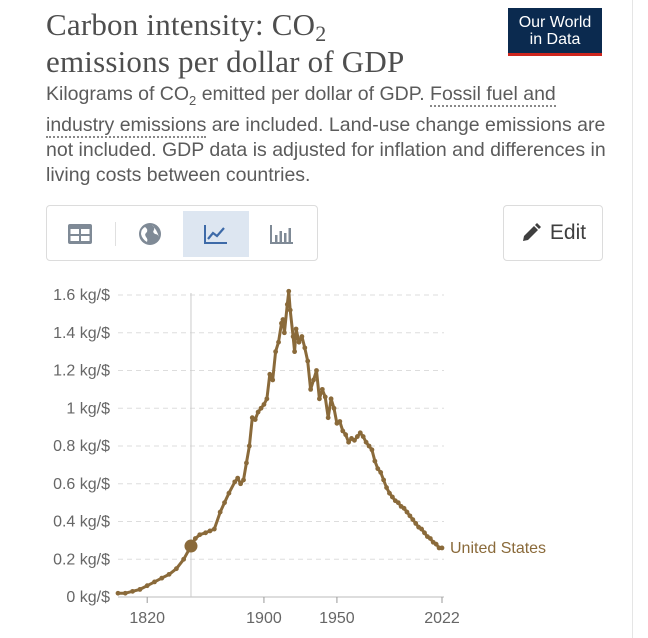  What do you see at coordinates (115, 234) in the screenshot?
I see `tab-divider` at bounding box center [115, 234].